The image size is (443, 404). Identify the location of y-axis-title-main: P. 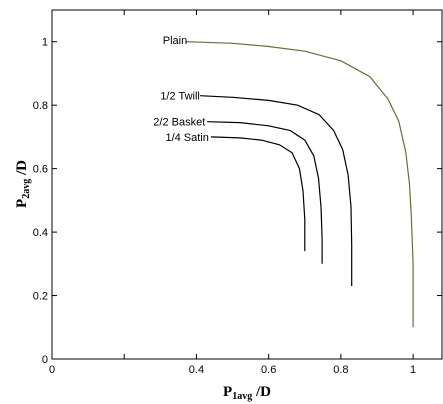
(22, 203).